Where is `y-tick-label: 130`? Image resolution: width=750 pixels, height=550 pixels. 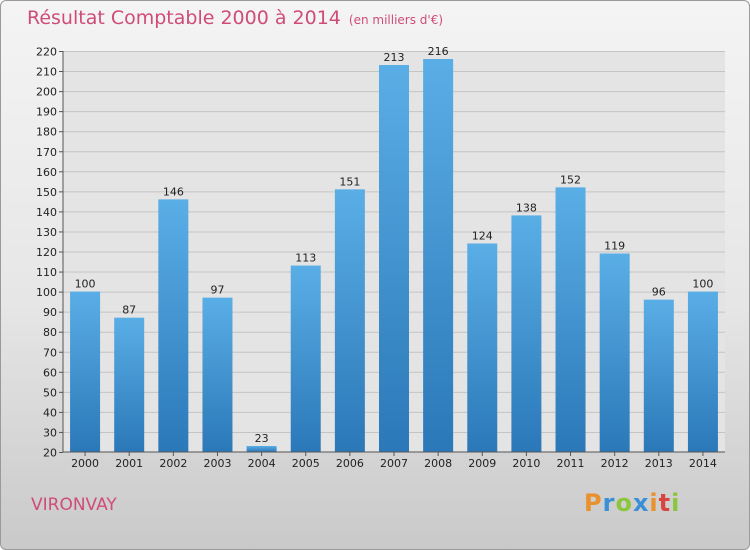 y-tick-label: 130 is located at coordinates (46, 232).